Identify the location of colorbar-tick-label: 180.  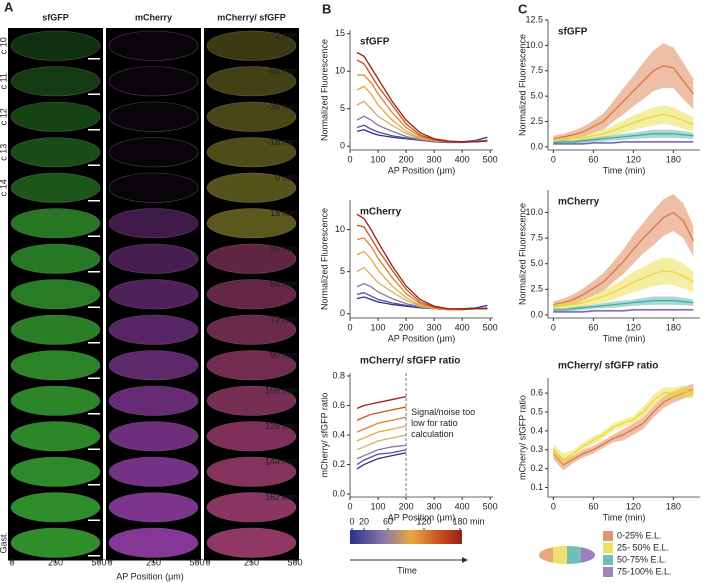
(459, 521).